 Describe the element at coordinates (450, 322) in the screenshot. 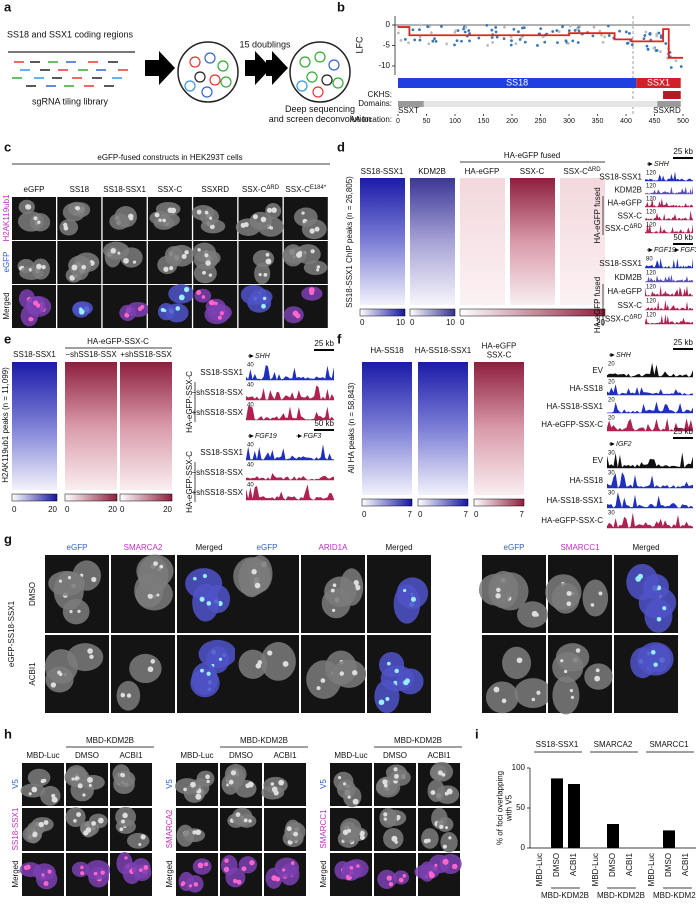

I see `colorbar-tick-label: 10` at that location.